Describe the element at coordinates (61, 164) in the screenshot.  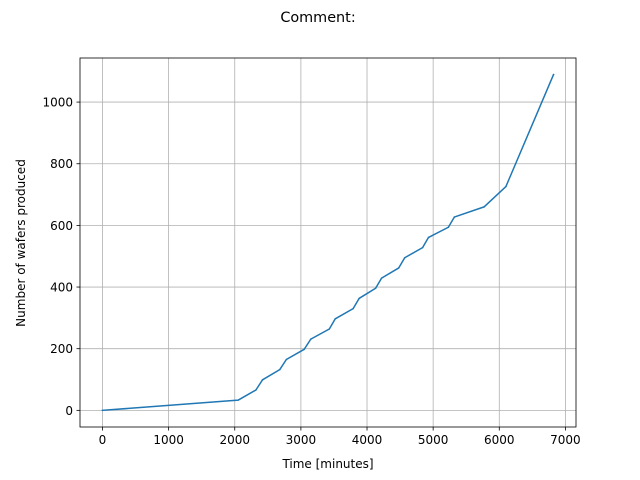
I see `y-tick-label: 800` at that location.